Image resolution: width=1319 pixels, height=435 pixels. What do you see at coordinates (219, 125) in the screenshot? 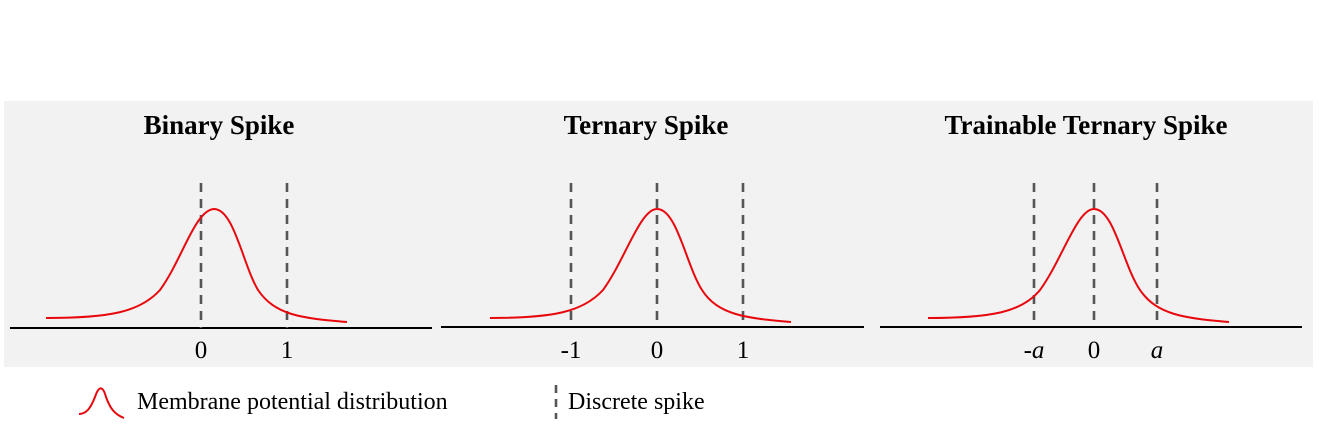
I see `panel-title-binary: Binary Spike` at bounding box center [219, 125].